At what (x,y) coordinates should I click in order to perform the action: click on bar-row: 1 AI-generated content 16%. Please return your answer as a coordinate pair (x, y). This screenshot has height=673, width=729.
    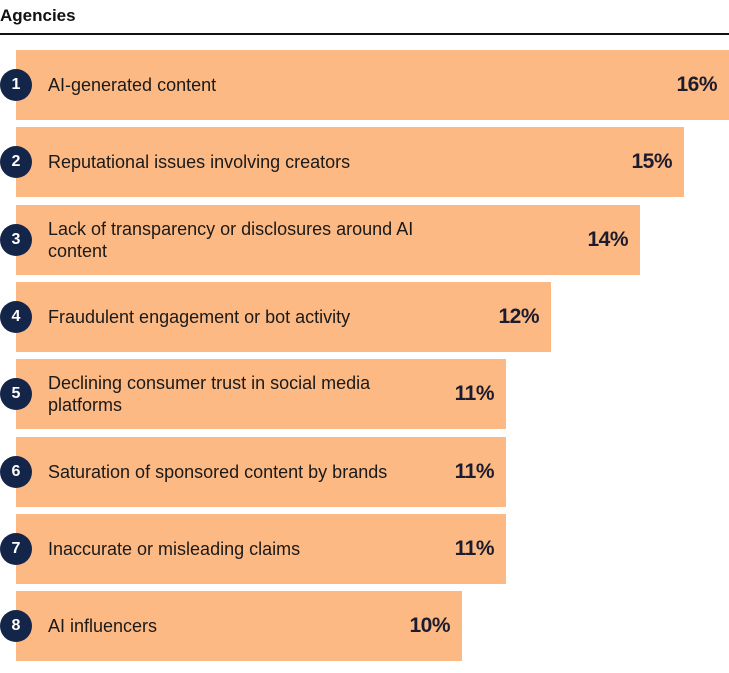
    Looking at the image, I should click on (364, 85).